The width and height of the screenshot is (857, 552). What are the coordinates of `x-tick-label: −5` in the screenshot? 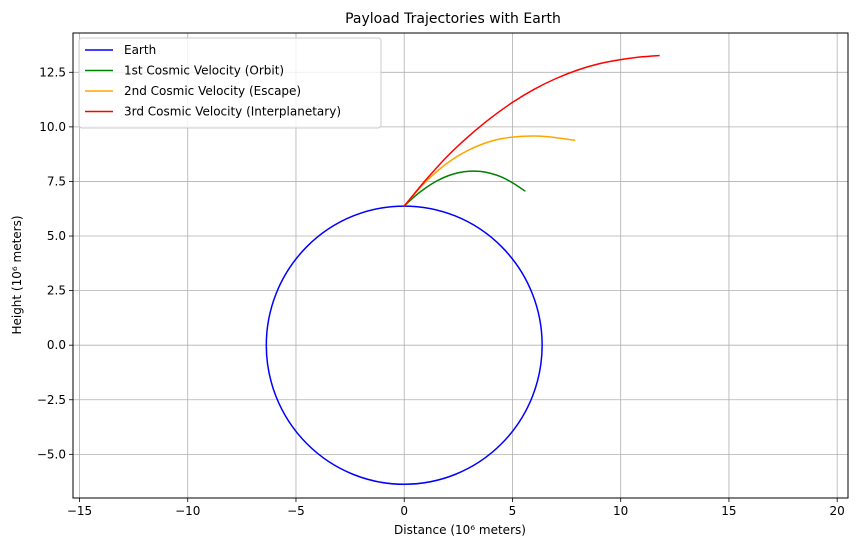 It's located at (296, 511).